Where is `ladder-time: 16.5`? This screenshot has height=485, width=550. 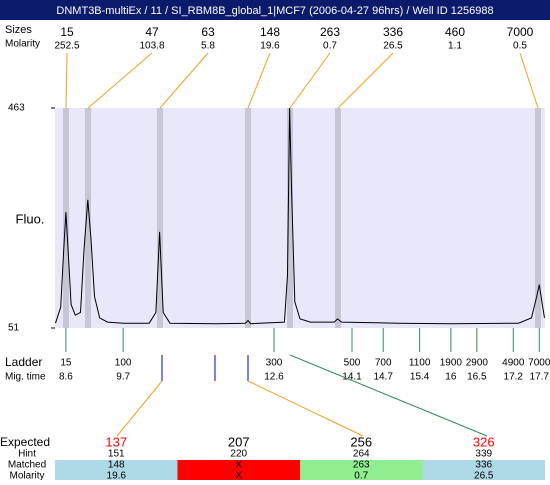 ladder-time: 16.5 is located at coordinates (477, 377).